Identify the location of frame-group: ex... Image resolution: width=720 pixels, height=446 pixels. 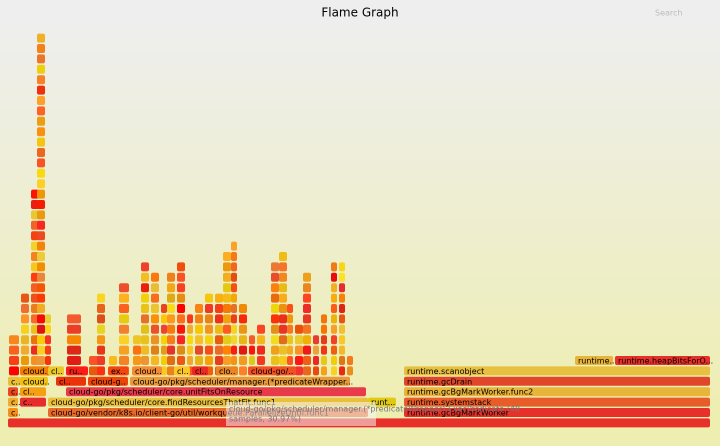
(118, 371).